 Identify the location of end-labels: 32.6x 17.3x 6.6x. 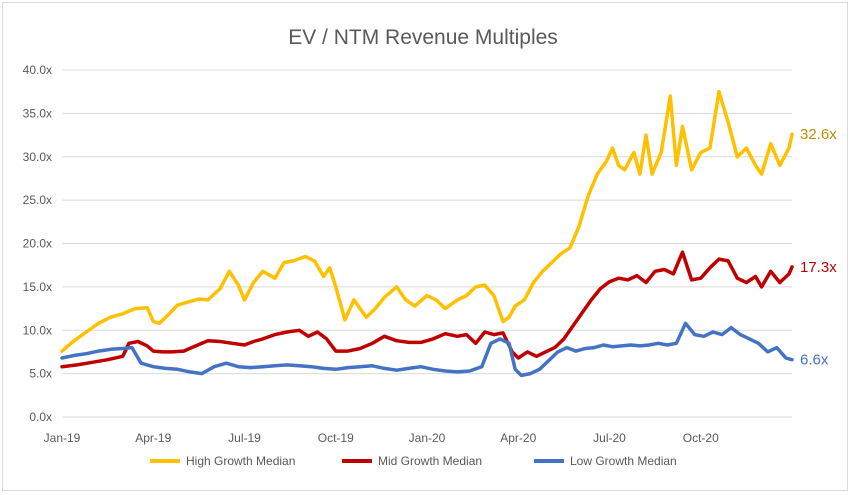
(818, 247).